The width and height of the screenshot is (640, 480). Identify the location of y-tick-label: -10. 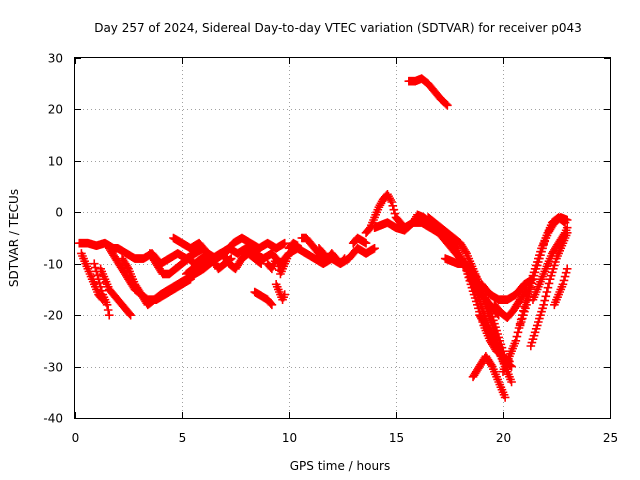
(53, 265).